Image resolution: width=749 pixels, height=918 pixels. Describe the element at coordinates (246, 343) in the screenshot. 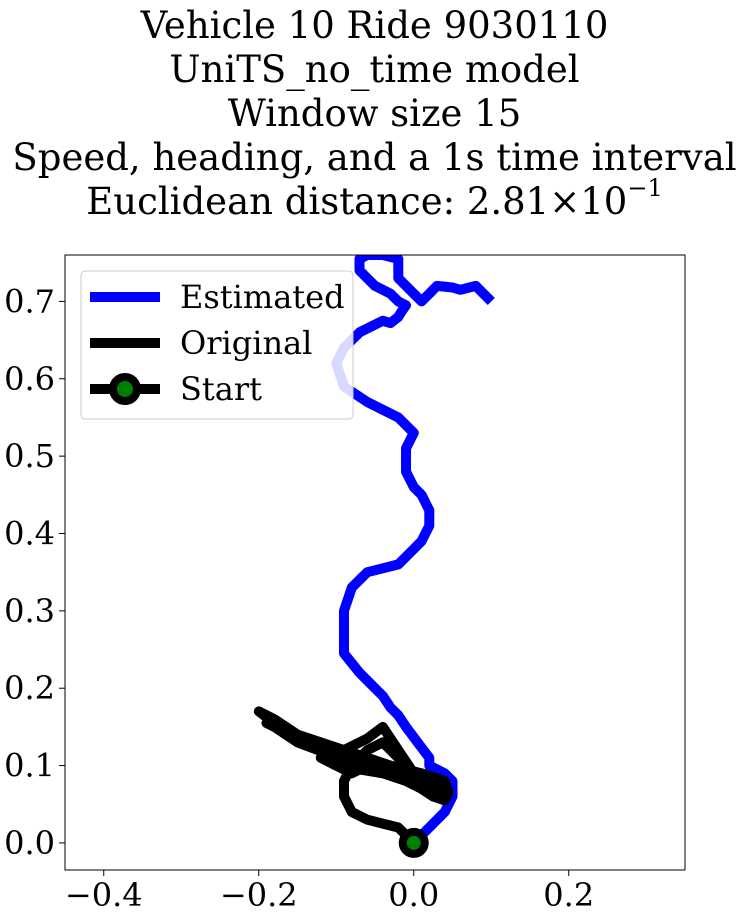

I see `legend-original-label: Original` at that location.